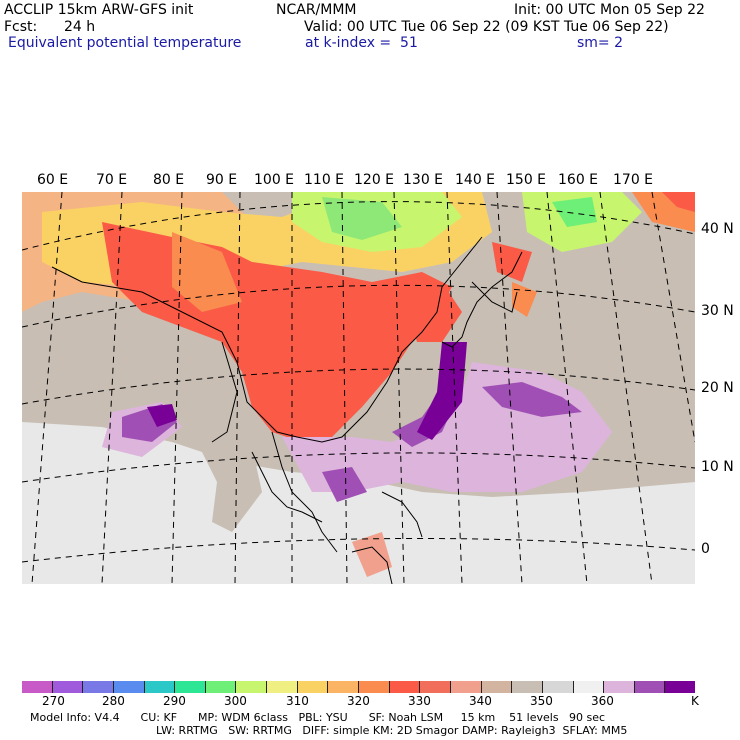 This screenshot has height=740, width=740. I want to click on colorbar-label-300: 300, so click(235, 701).